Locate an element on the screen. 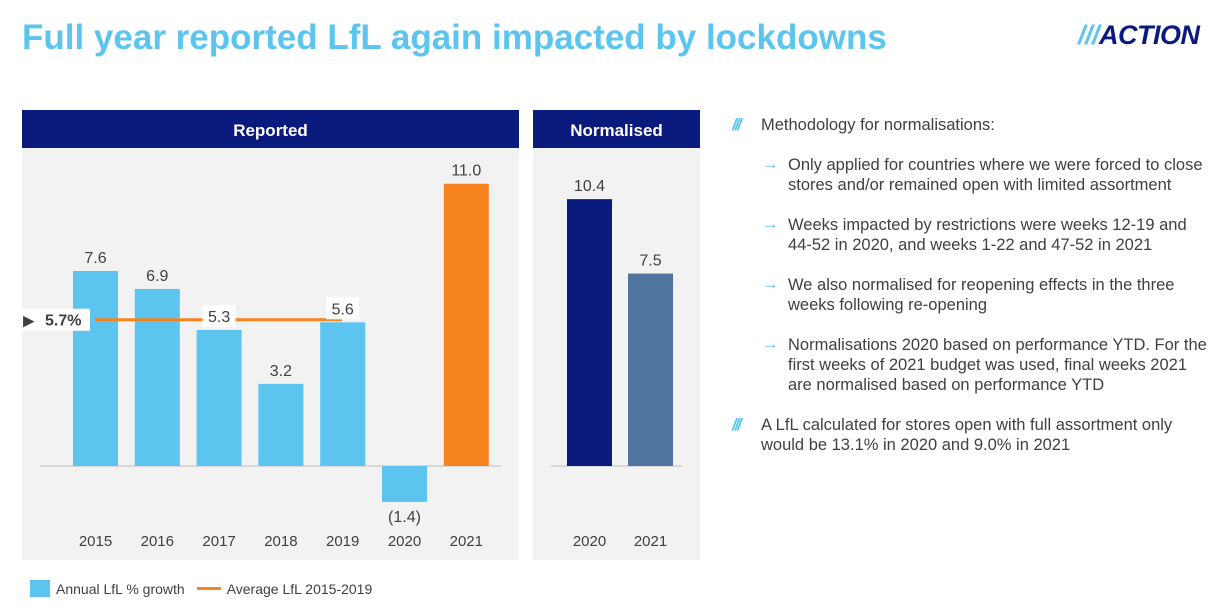  bar-2017 is located at coordinates (219, 398).